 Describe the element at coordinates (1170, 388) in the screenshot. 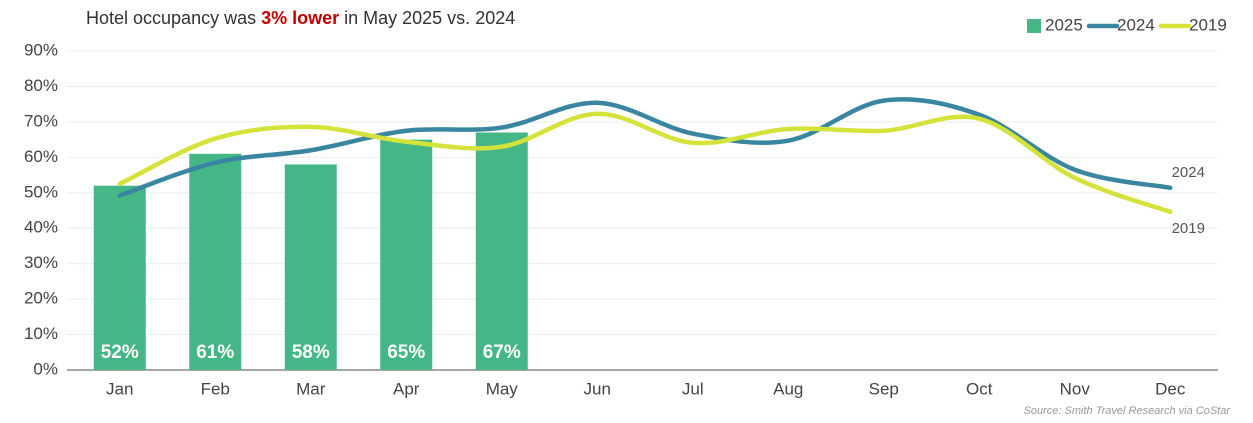

I see `x-tick-label: Dec` at that location.